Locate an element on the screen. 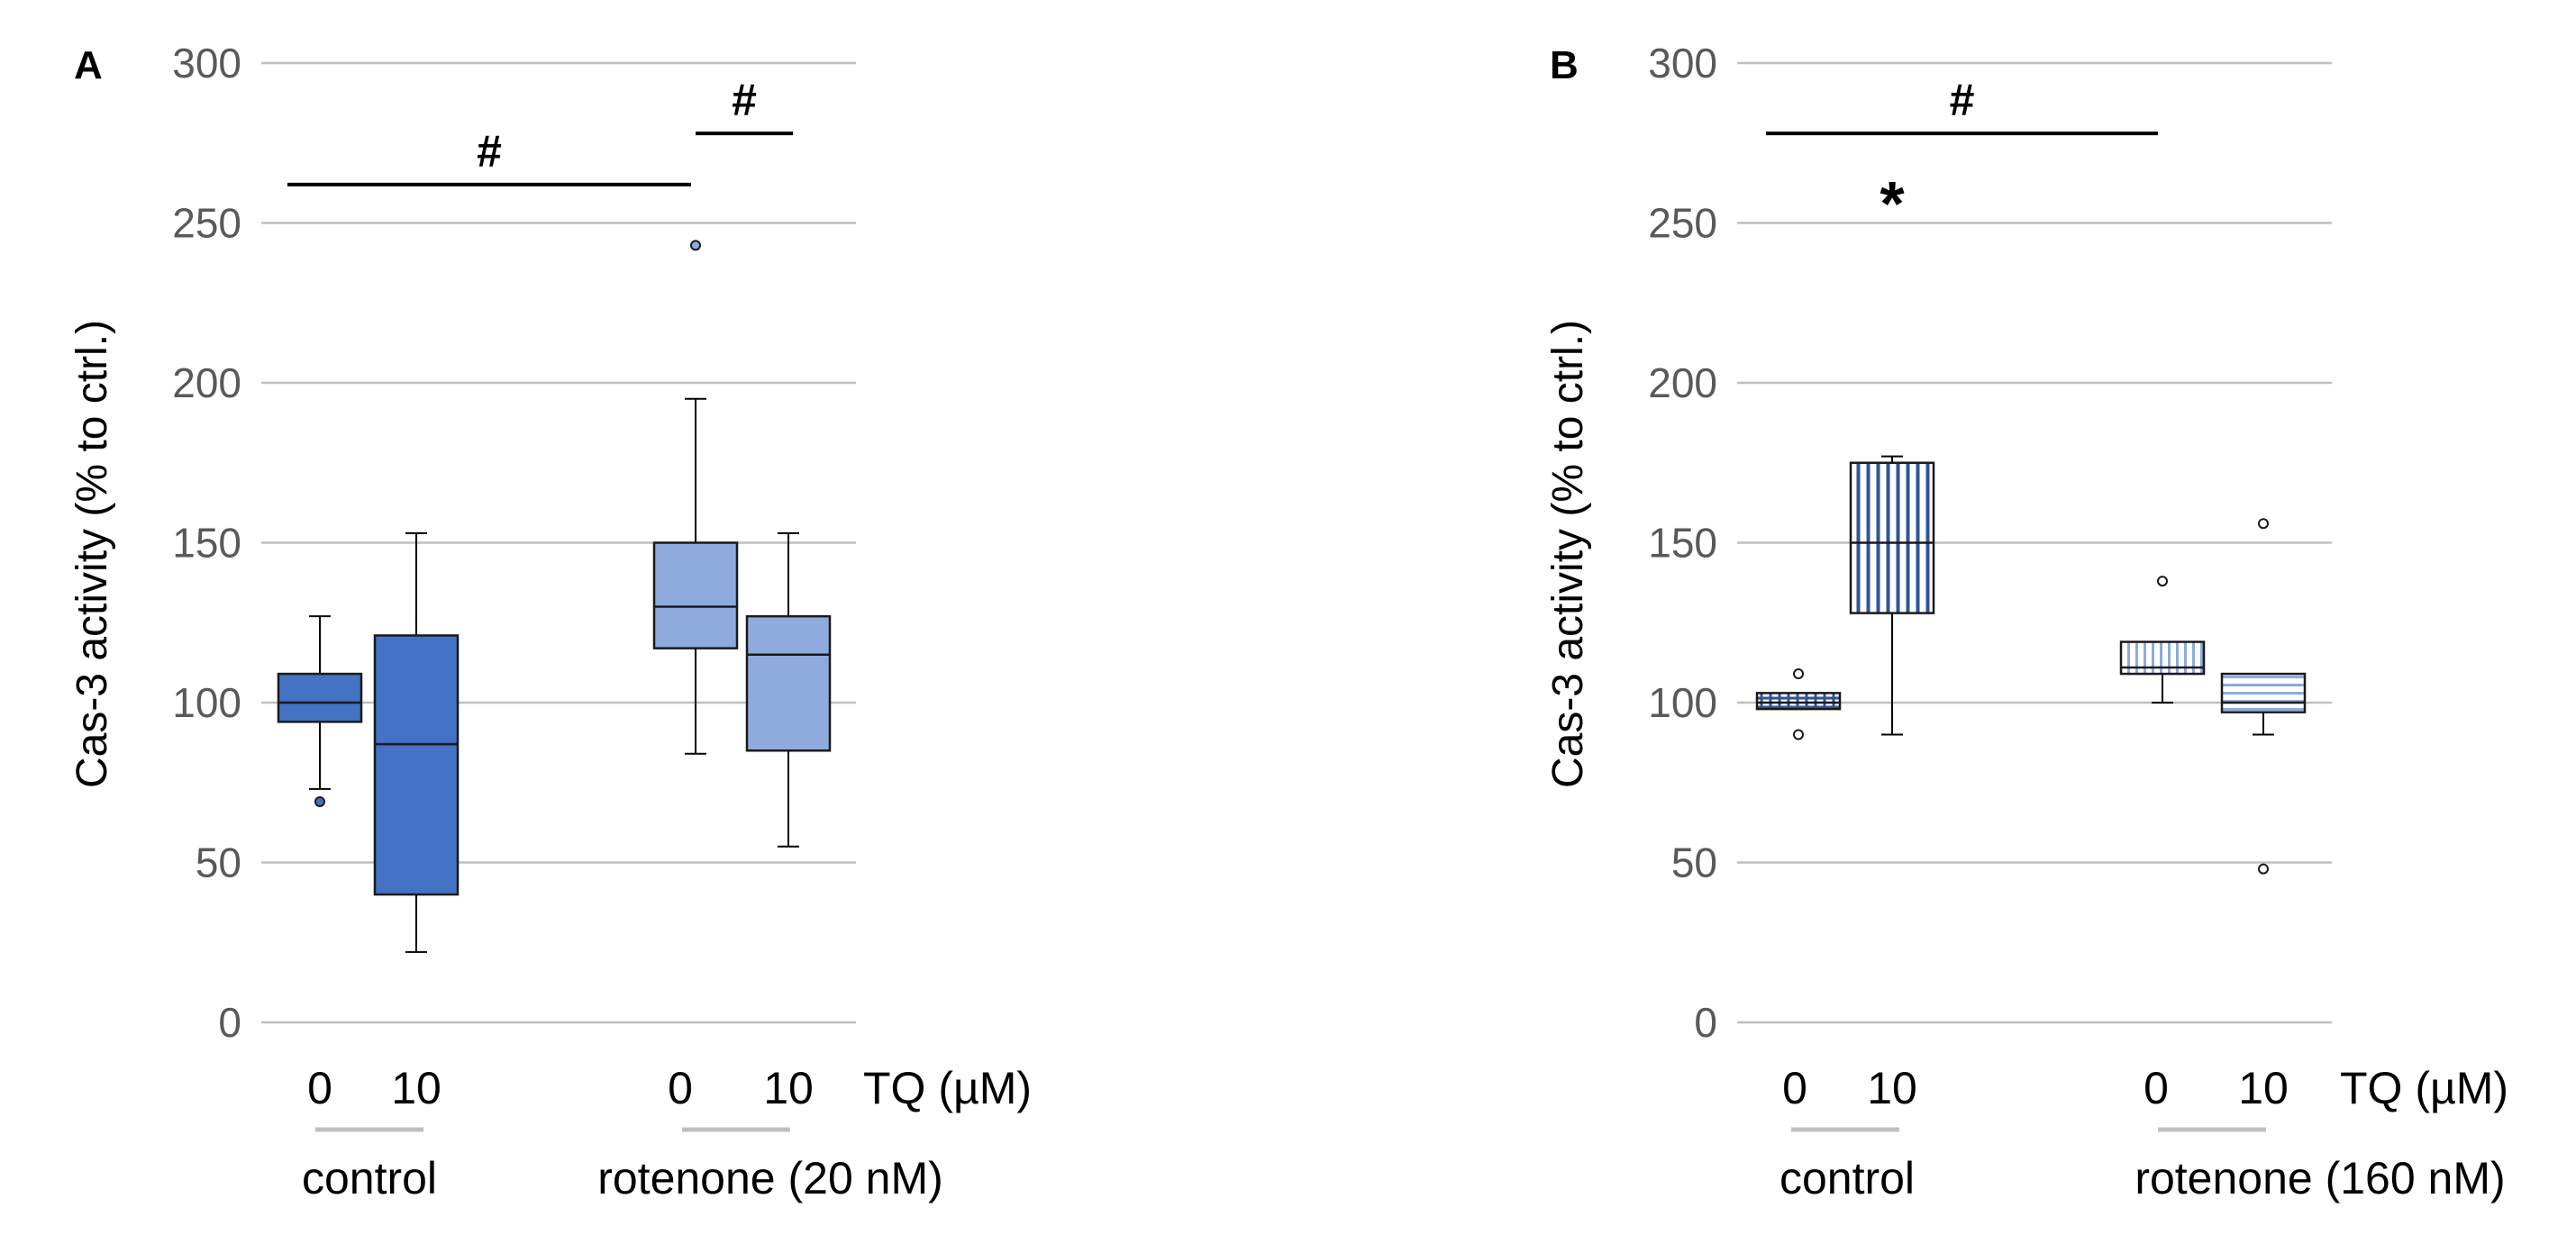 The height and width of the screenshot is (1244, 2576). panel-b-y-tick-100: 100 is located at coordinates (1682, 702).